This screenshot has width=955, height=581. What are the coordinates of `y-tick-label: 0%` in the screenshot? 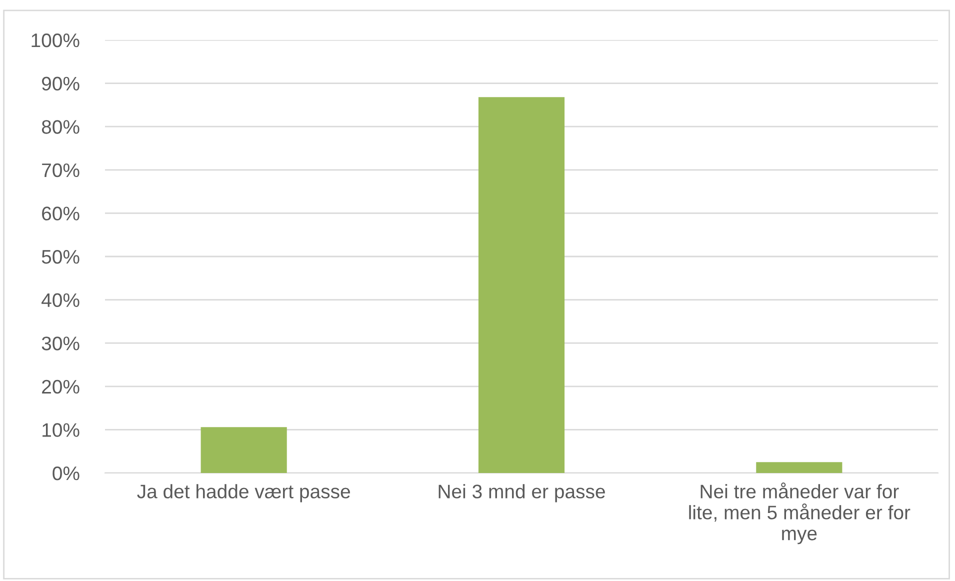 It's located at (66, 473).